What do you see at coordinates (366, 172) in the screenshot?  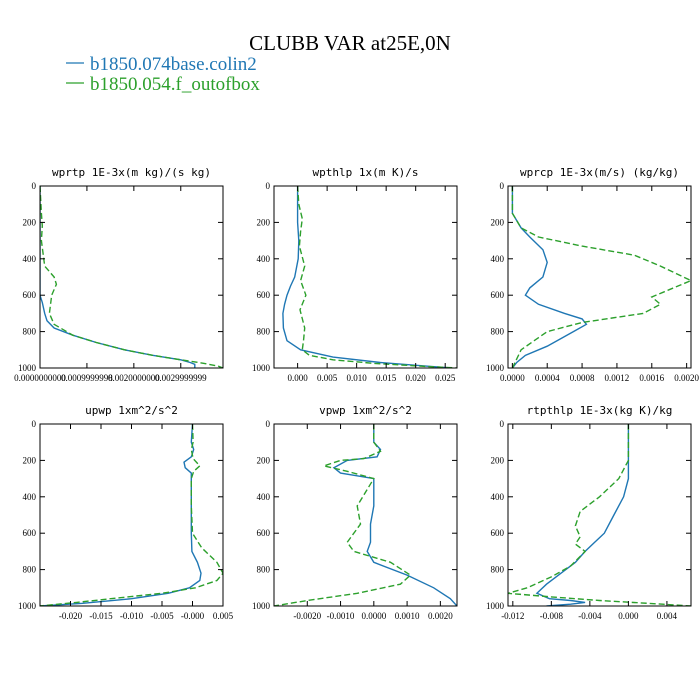 I see `subplot-title: wpthlp 1x(m K)/s` at bounding box center [366, 172].